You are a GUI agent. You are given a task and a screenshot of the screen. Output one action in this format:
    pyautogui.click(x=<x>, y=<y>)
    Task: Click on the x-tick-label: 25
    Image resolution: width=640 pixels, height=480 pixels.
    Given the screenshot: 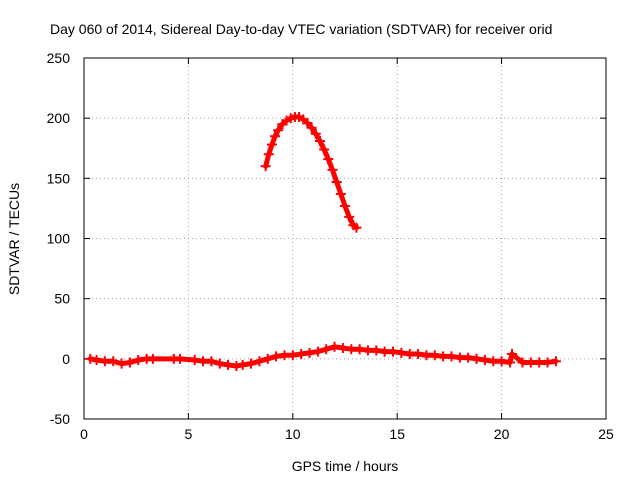 What is the action you would take?
    pyautogui.click(x=606, y=434)
    